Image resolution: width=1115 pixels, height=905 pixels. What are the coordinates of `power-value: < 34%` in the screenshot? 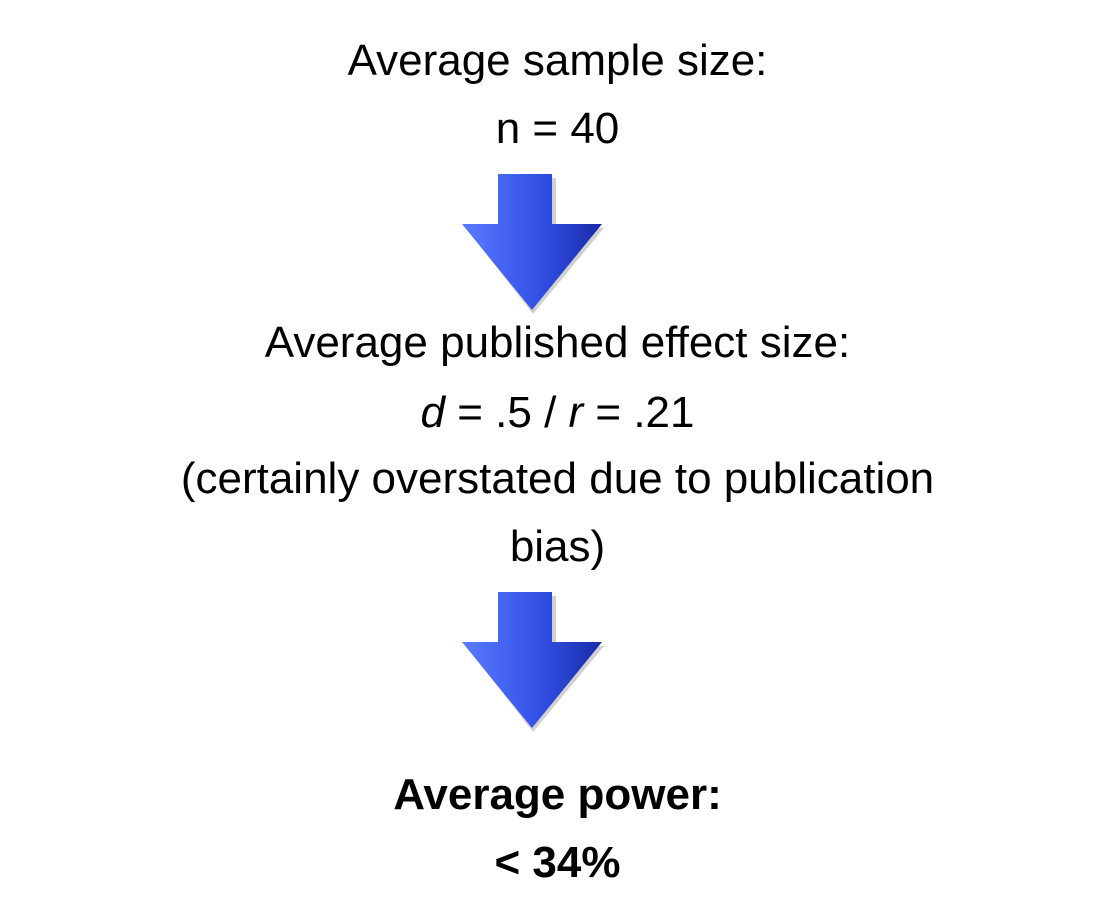 It's located at (557, 862).